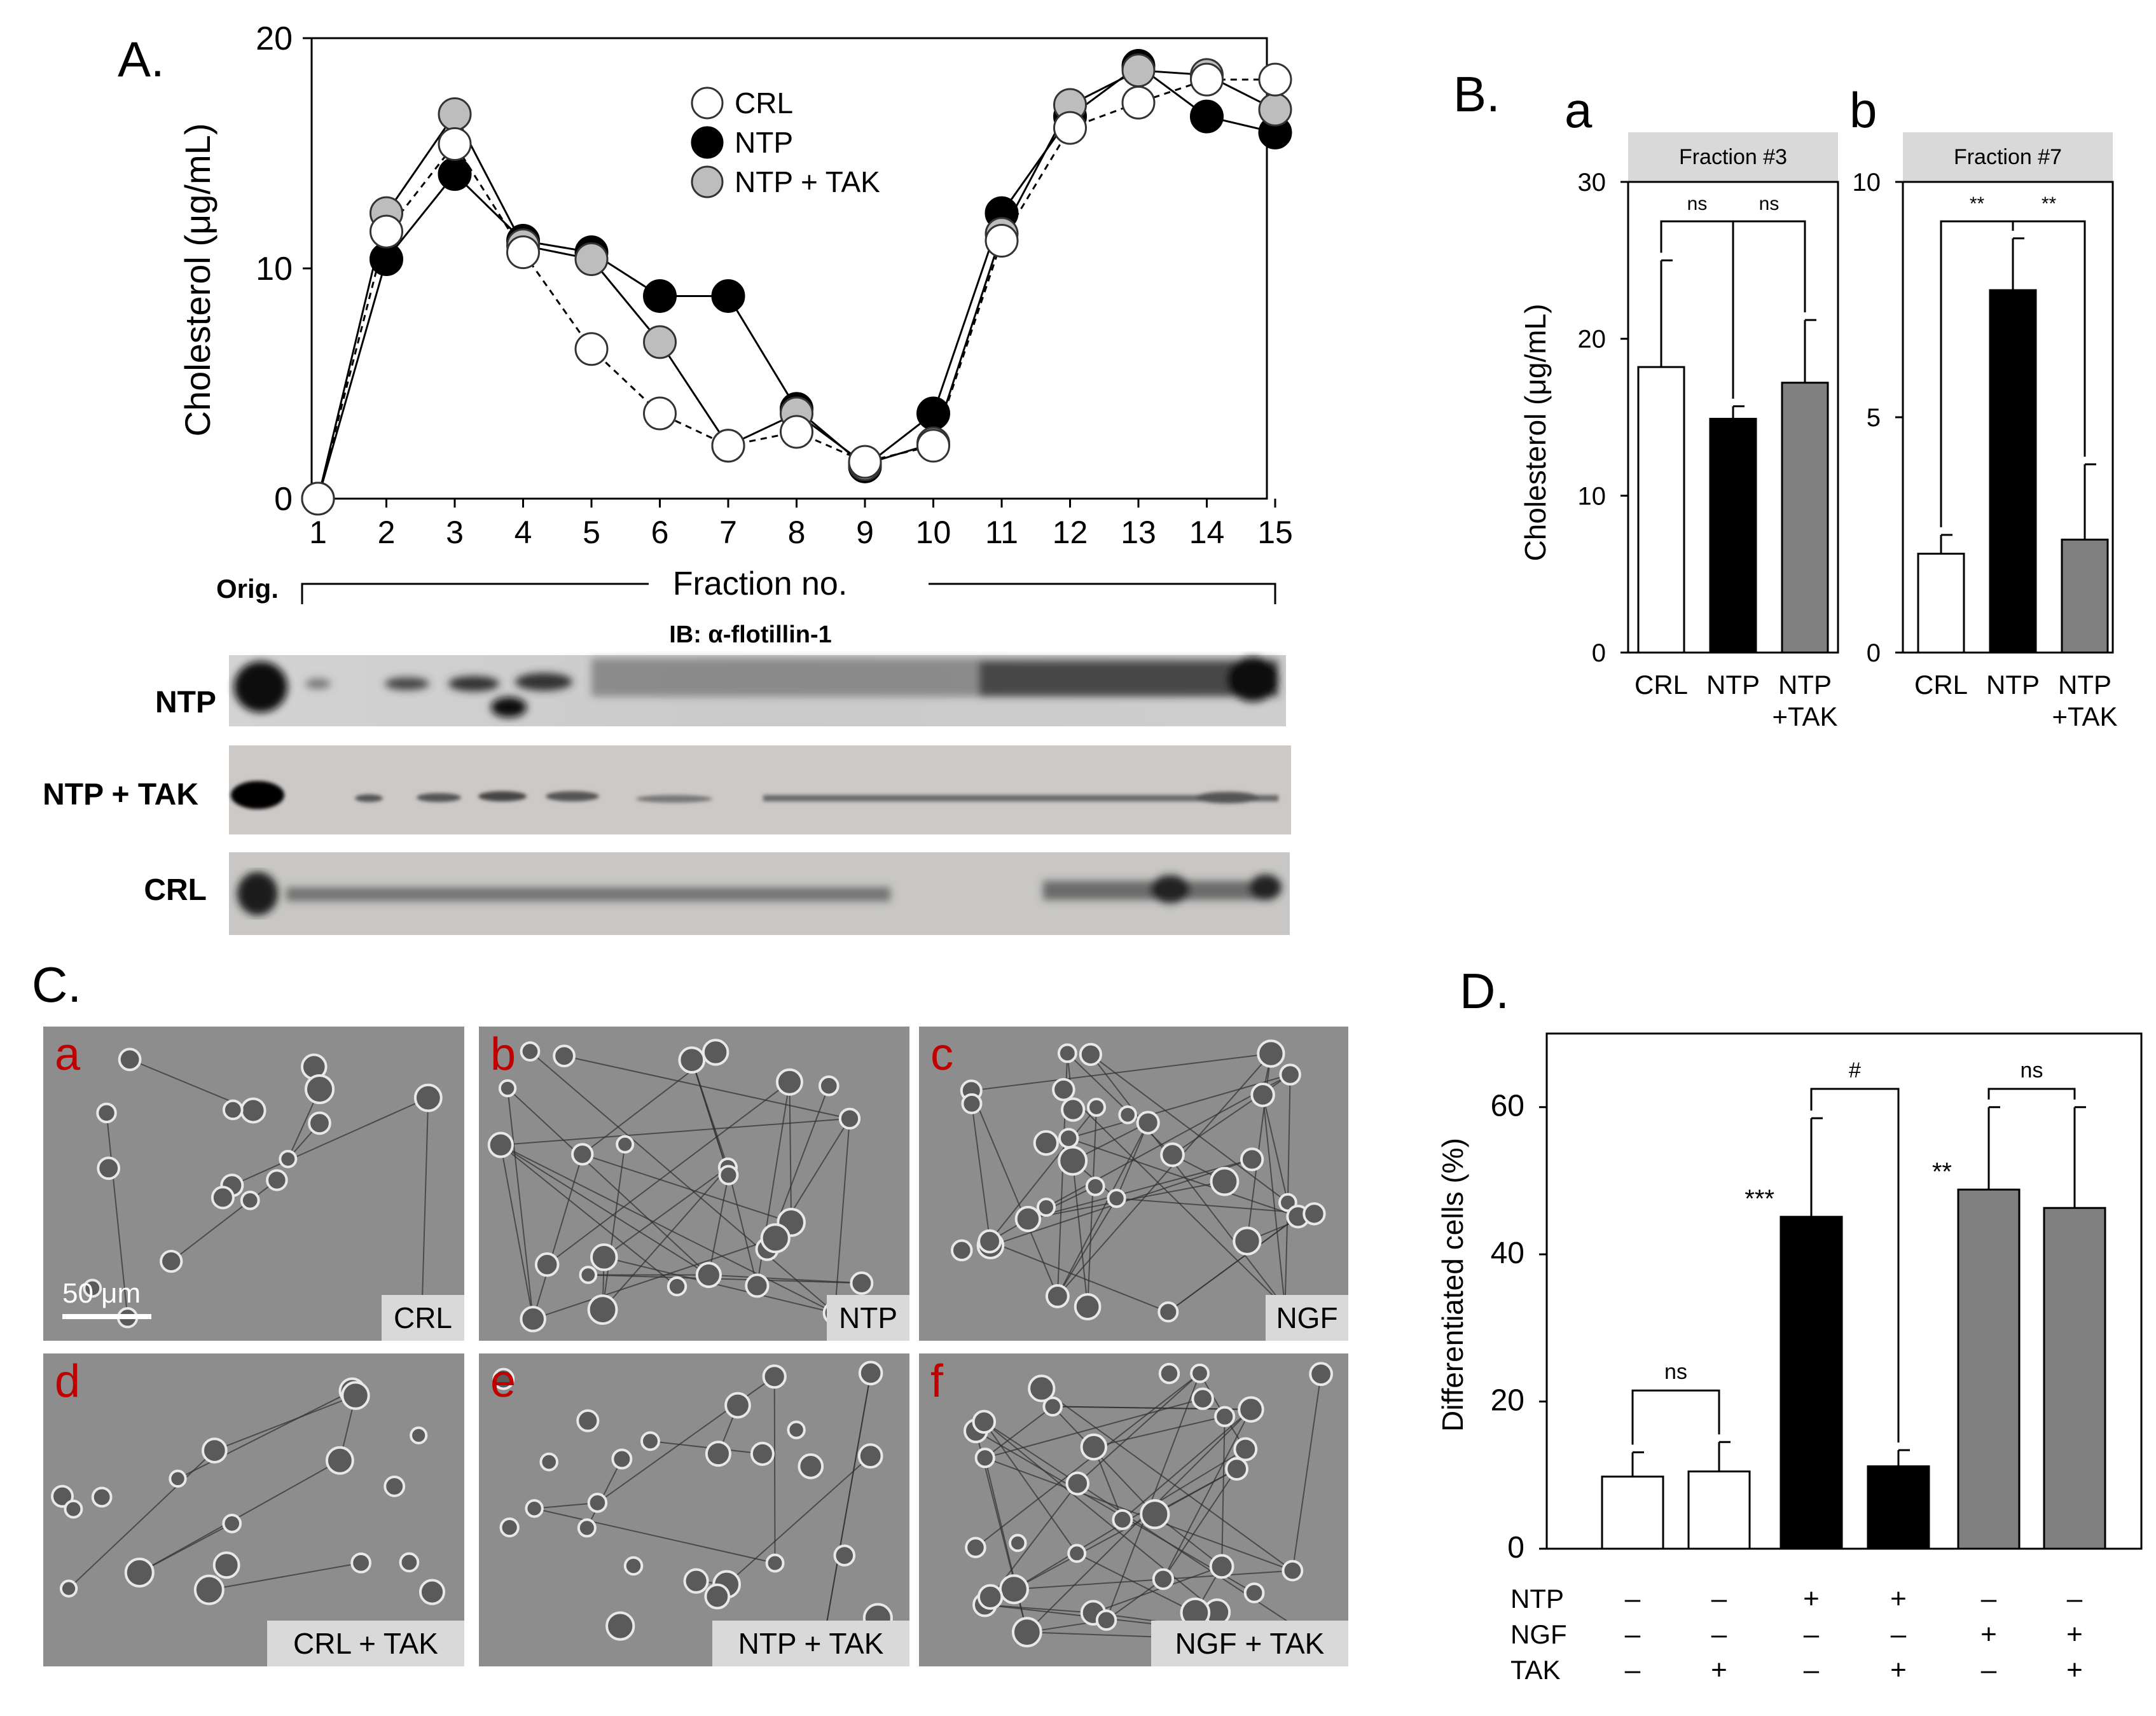 The image size is (2156, 1716). What do you see at coordinates (1796, 1634) in the screenshot?
I see `condition-table-D: NTP – – + + – – NGF – – – – + + TAK – + – + – +` at bounding box center [1796, 1634].